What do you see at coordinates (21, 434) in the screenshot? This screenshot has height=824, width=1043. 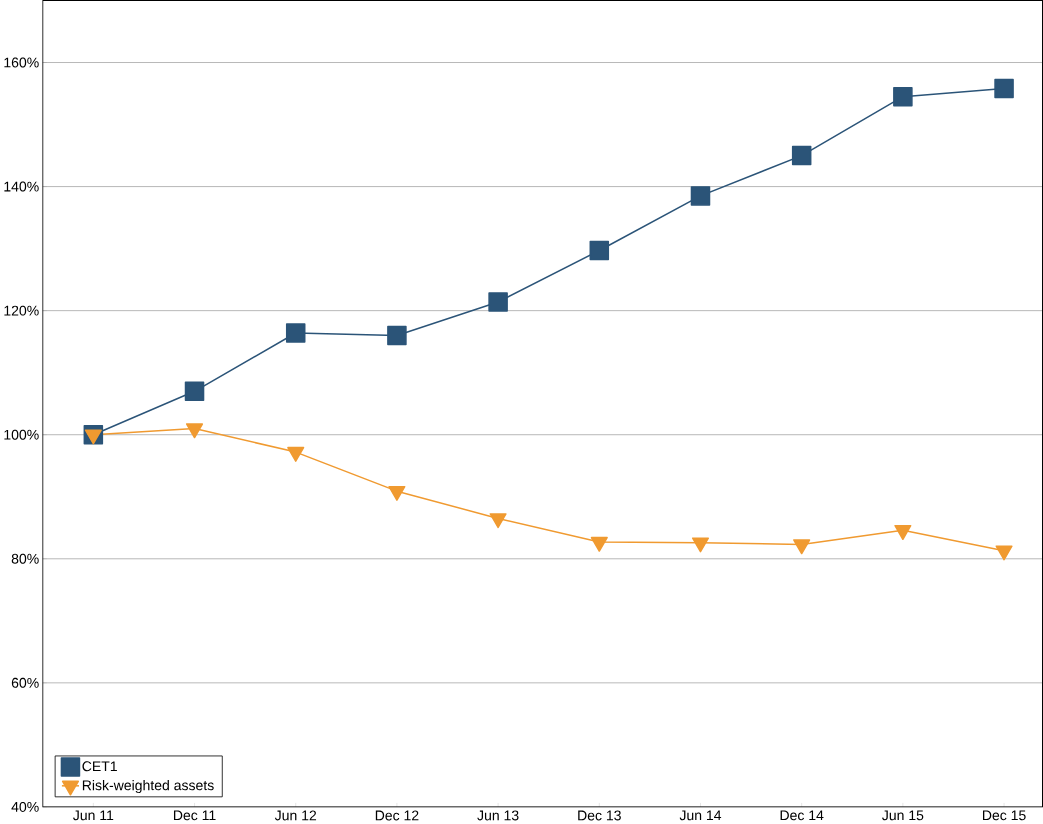 I see `y-tick-label: 100%` at bounding box center [21, 434].